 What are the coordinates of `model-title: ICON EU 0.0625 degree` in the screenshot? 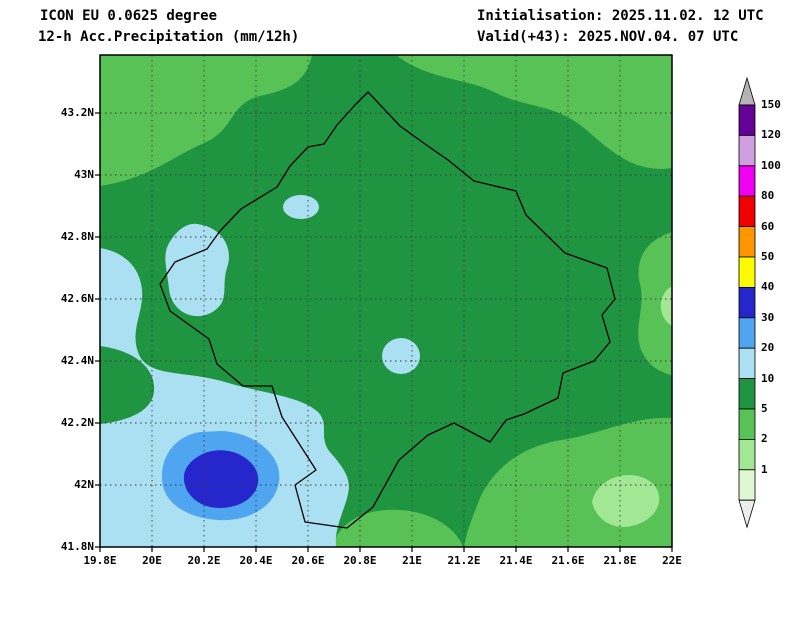 It's located at (129, 16).